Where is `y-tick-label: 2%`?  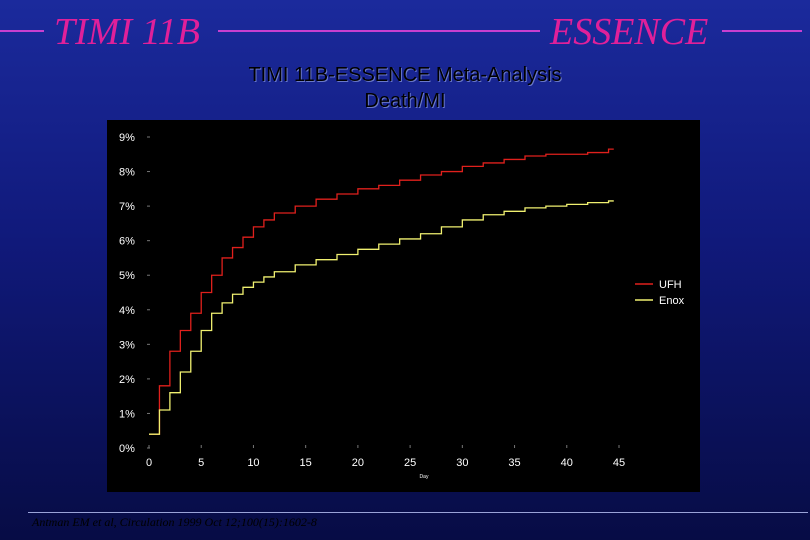
y-tick-label: 2% is located at coordinates (127, 380).